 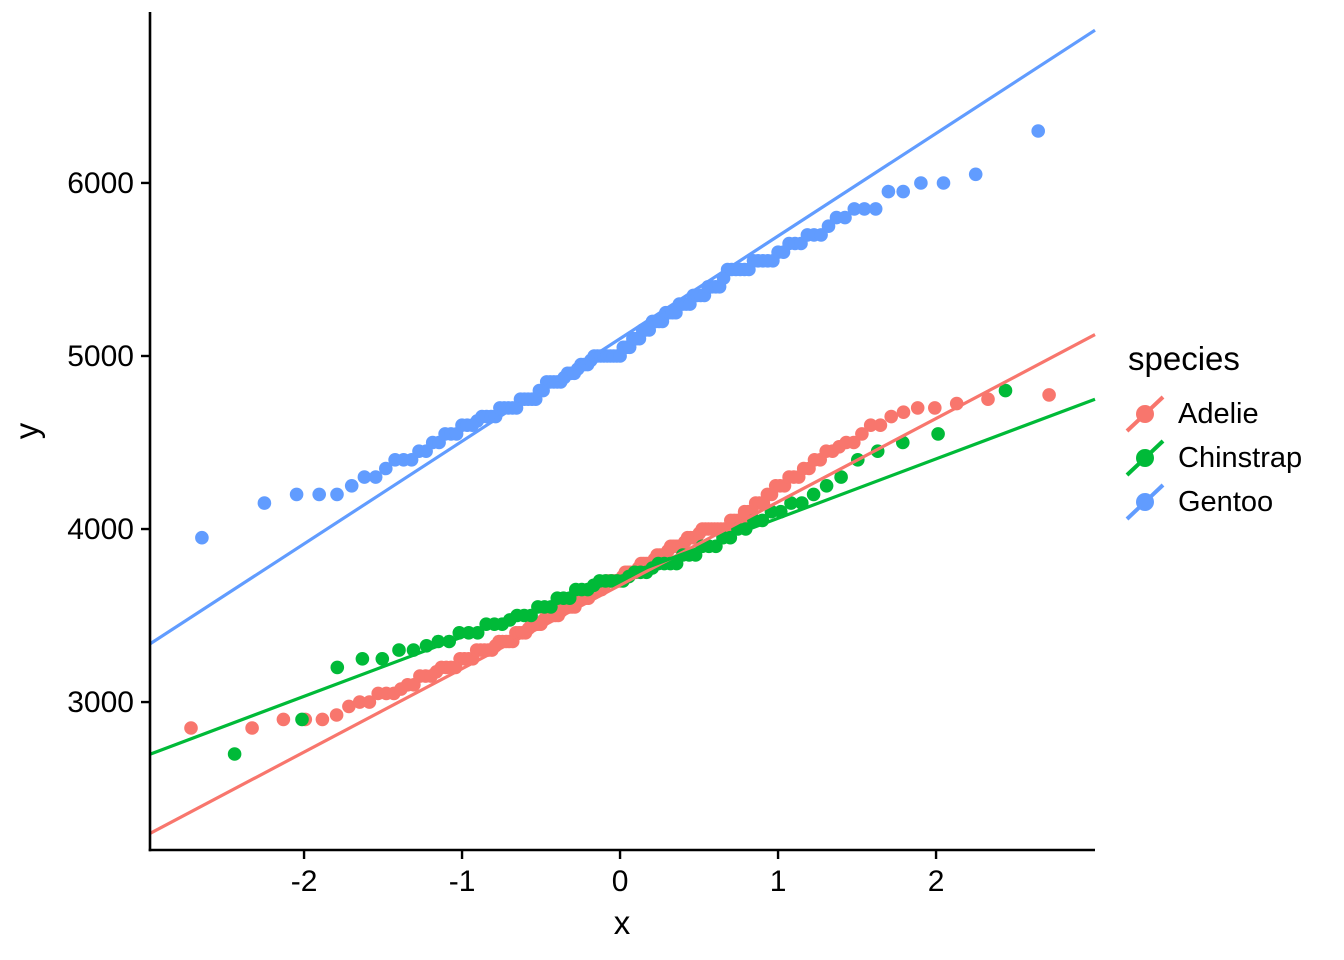 I want to click on legend-label-gentoo: Gentoo, so click(x=1226, y=501).